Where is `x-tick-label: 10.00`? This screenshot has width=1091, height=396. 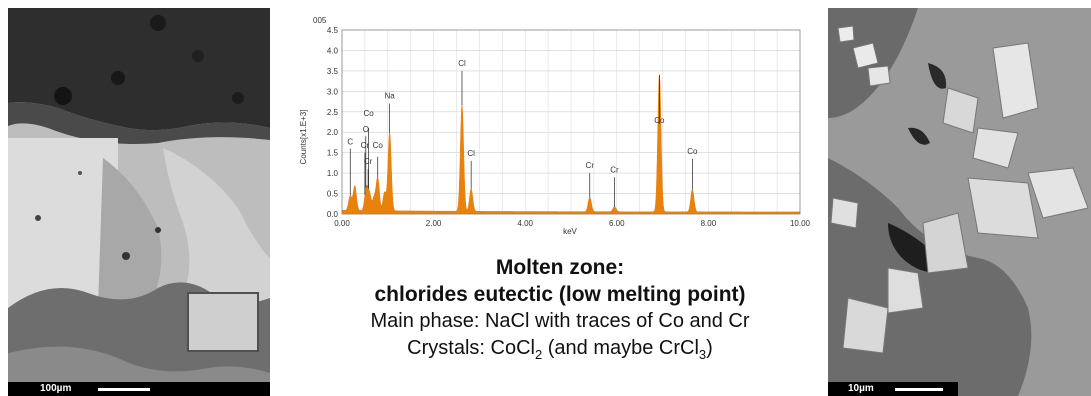 x-tick-label: 10.00 is located at coordinates (800, 223).